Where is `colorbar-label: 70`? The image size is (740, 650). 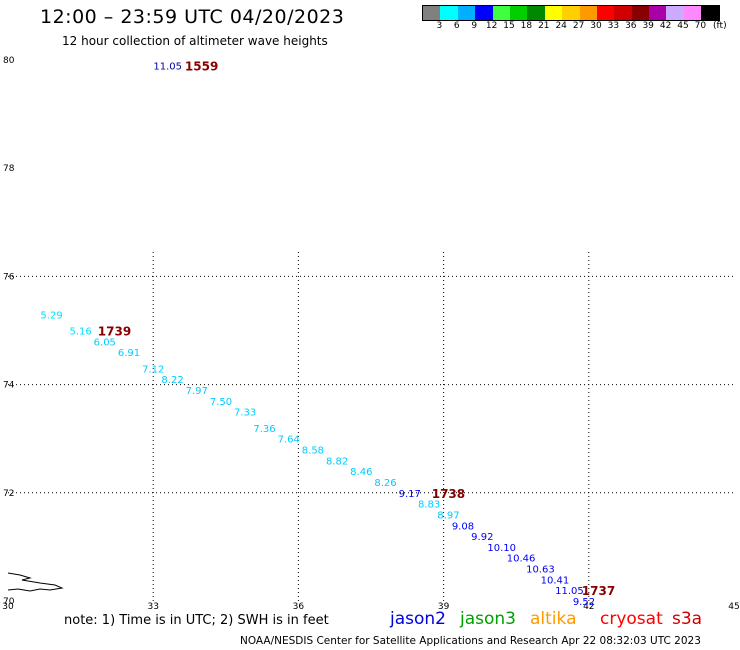
colorbar-label: 70 is located at coordinates (700, 26).